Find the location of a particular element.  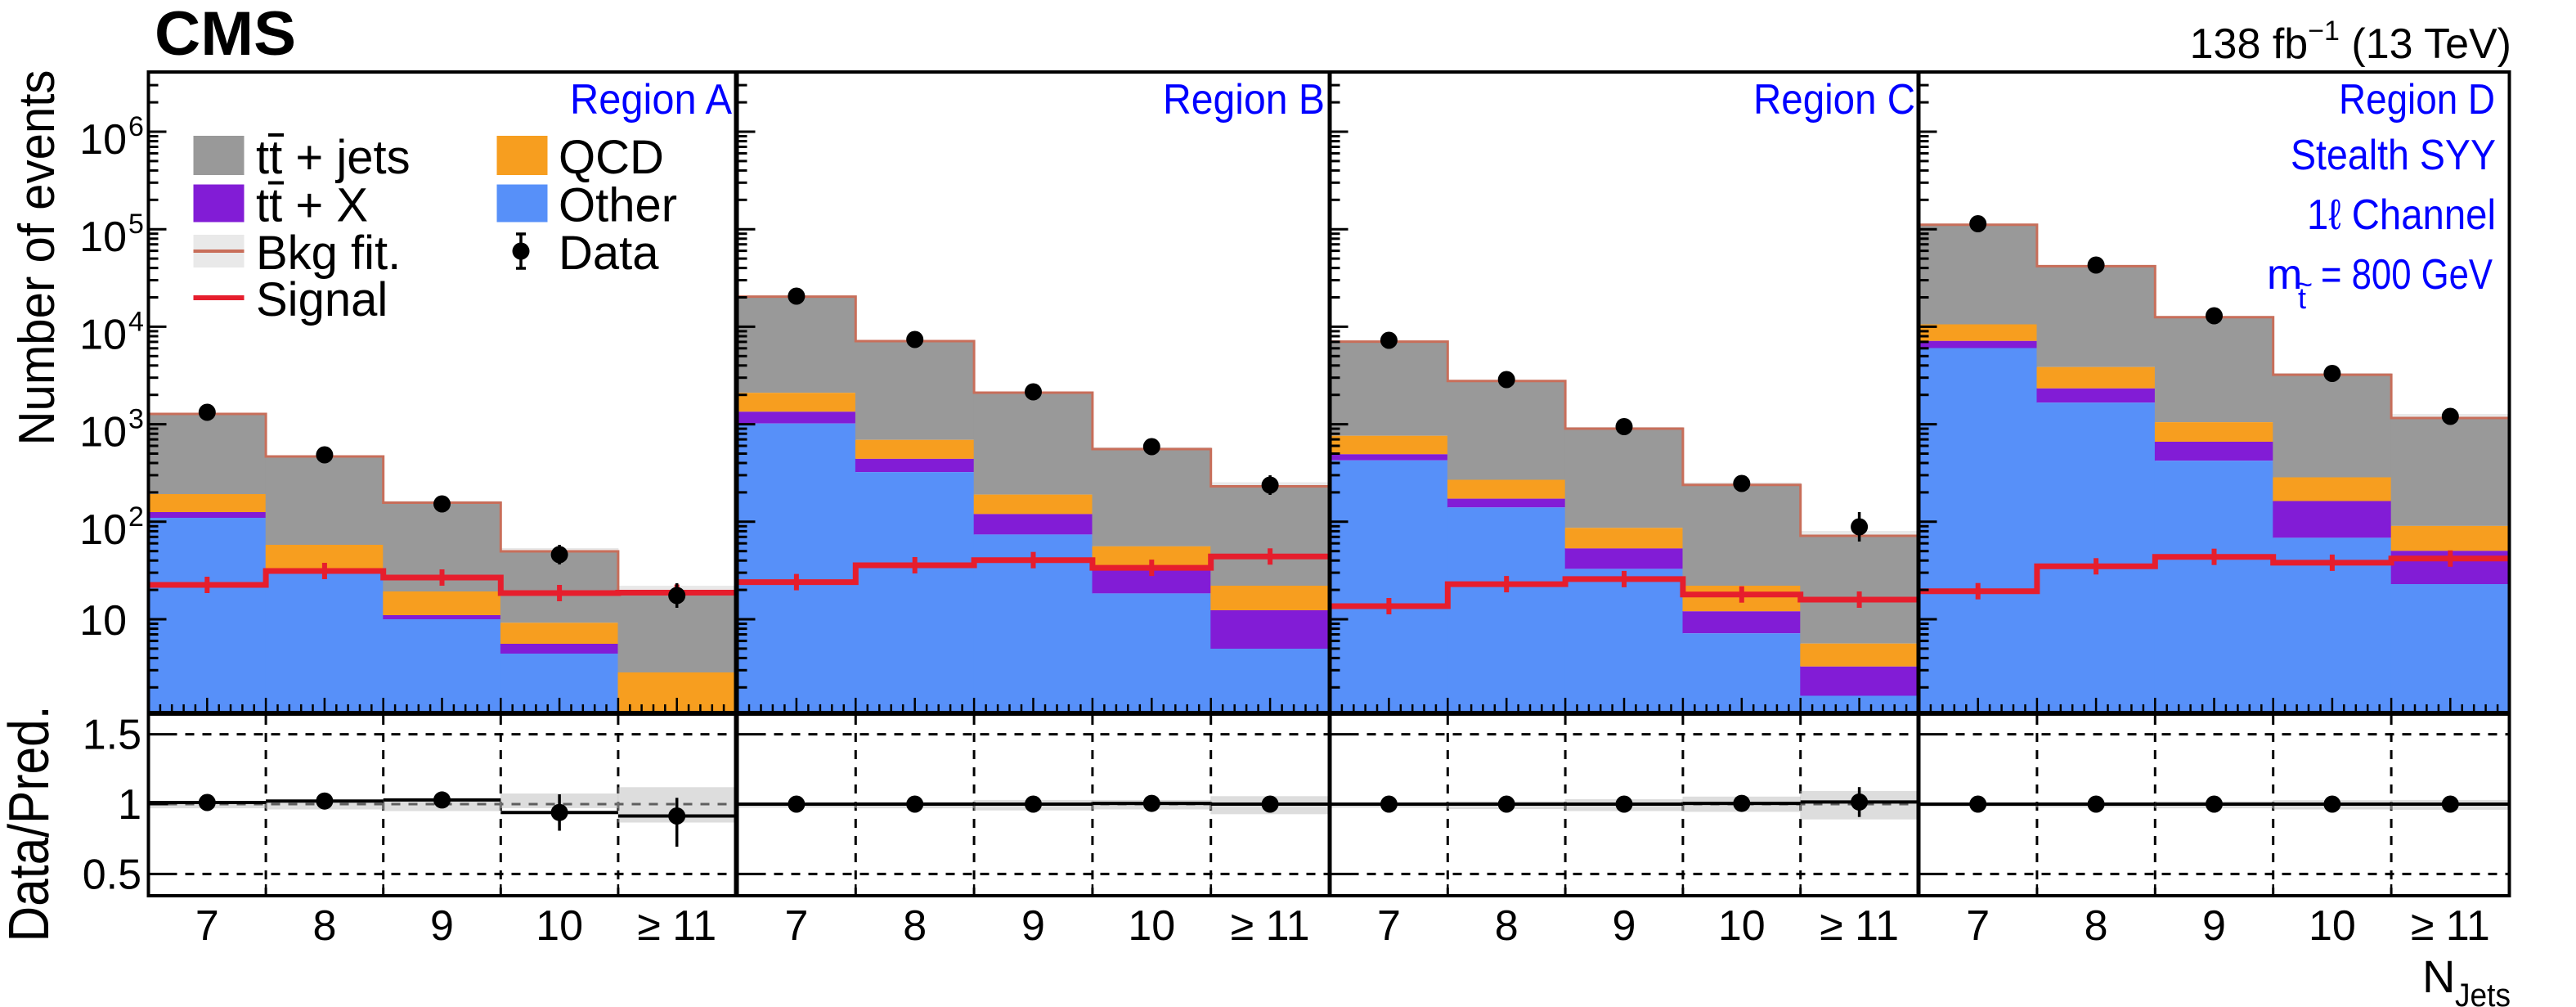

svg-text: Bkg fit. is located at coordinates (328, 253).